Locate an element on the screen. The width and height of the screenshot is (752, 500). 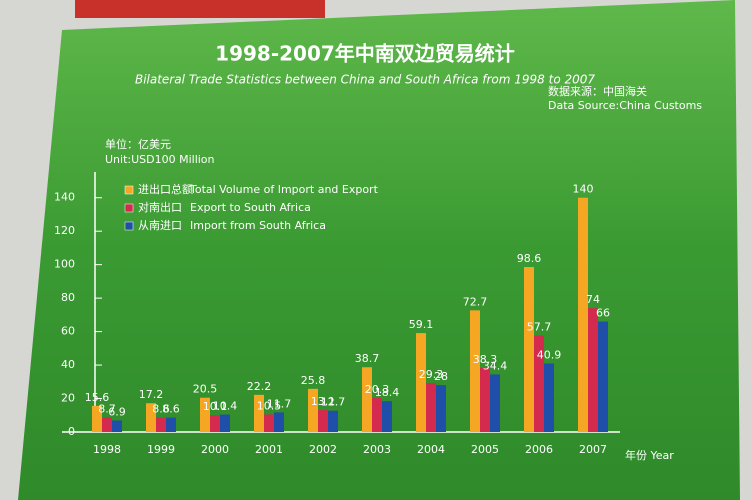
data-label: 12.7 is located at coordinates (333, 402).